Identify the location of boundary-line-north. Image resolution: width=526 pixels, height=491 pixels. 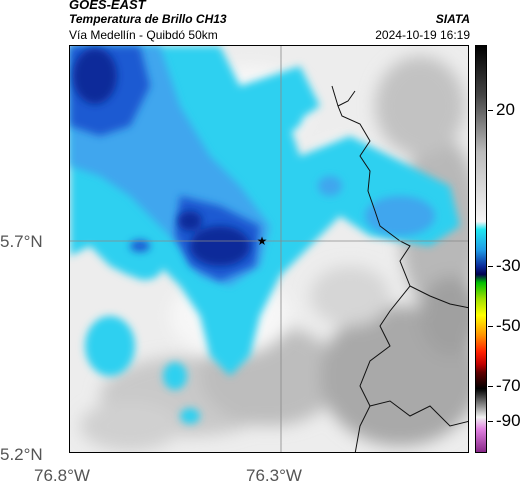
(346, 98).